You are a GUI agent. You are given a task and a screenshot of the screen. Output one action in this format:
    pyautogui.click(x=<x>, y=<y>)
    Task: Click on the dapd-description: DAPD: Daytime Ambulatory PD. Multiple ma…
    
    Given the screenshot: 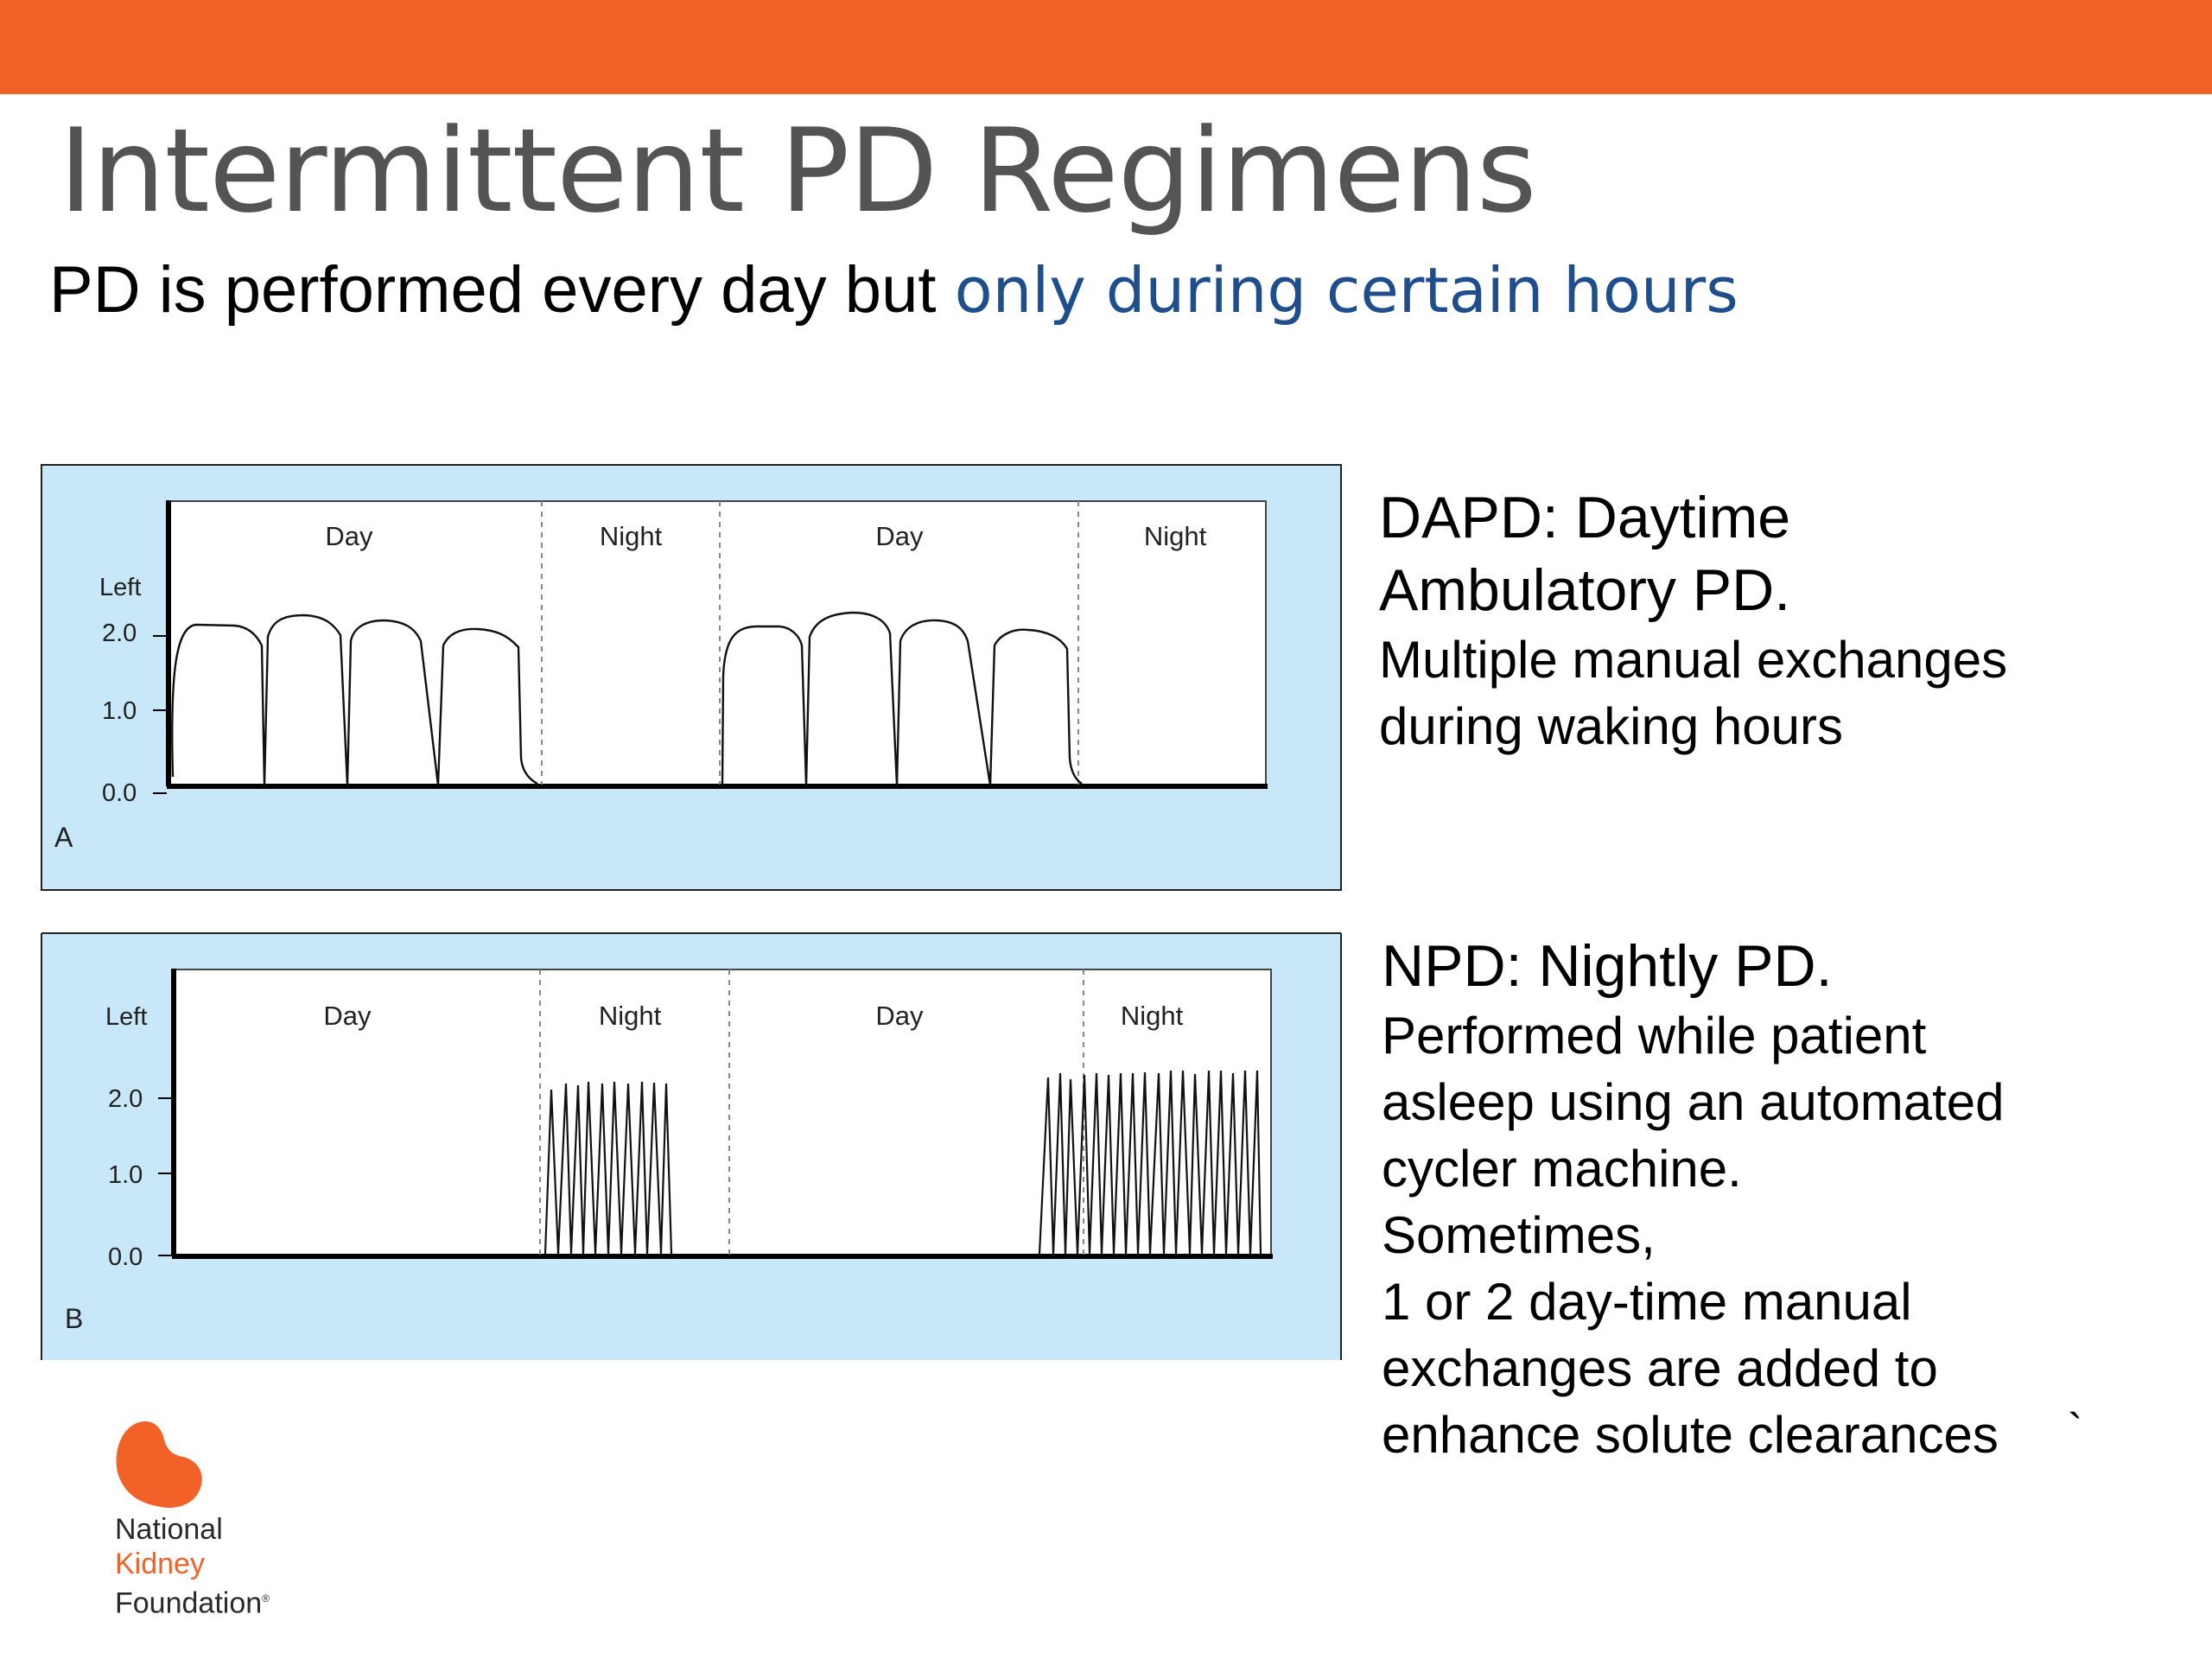 What is the action you would take?
    pyautogui.click(x=1785, y=620)
    